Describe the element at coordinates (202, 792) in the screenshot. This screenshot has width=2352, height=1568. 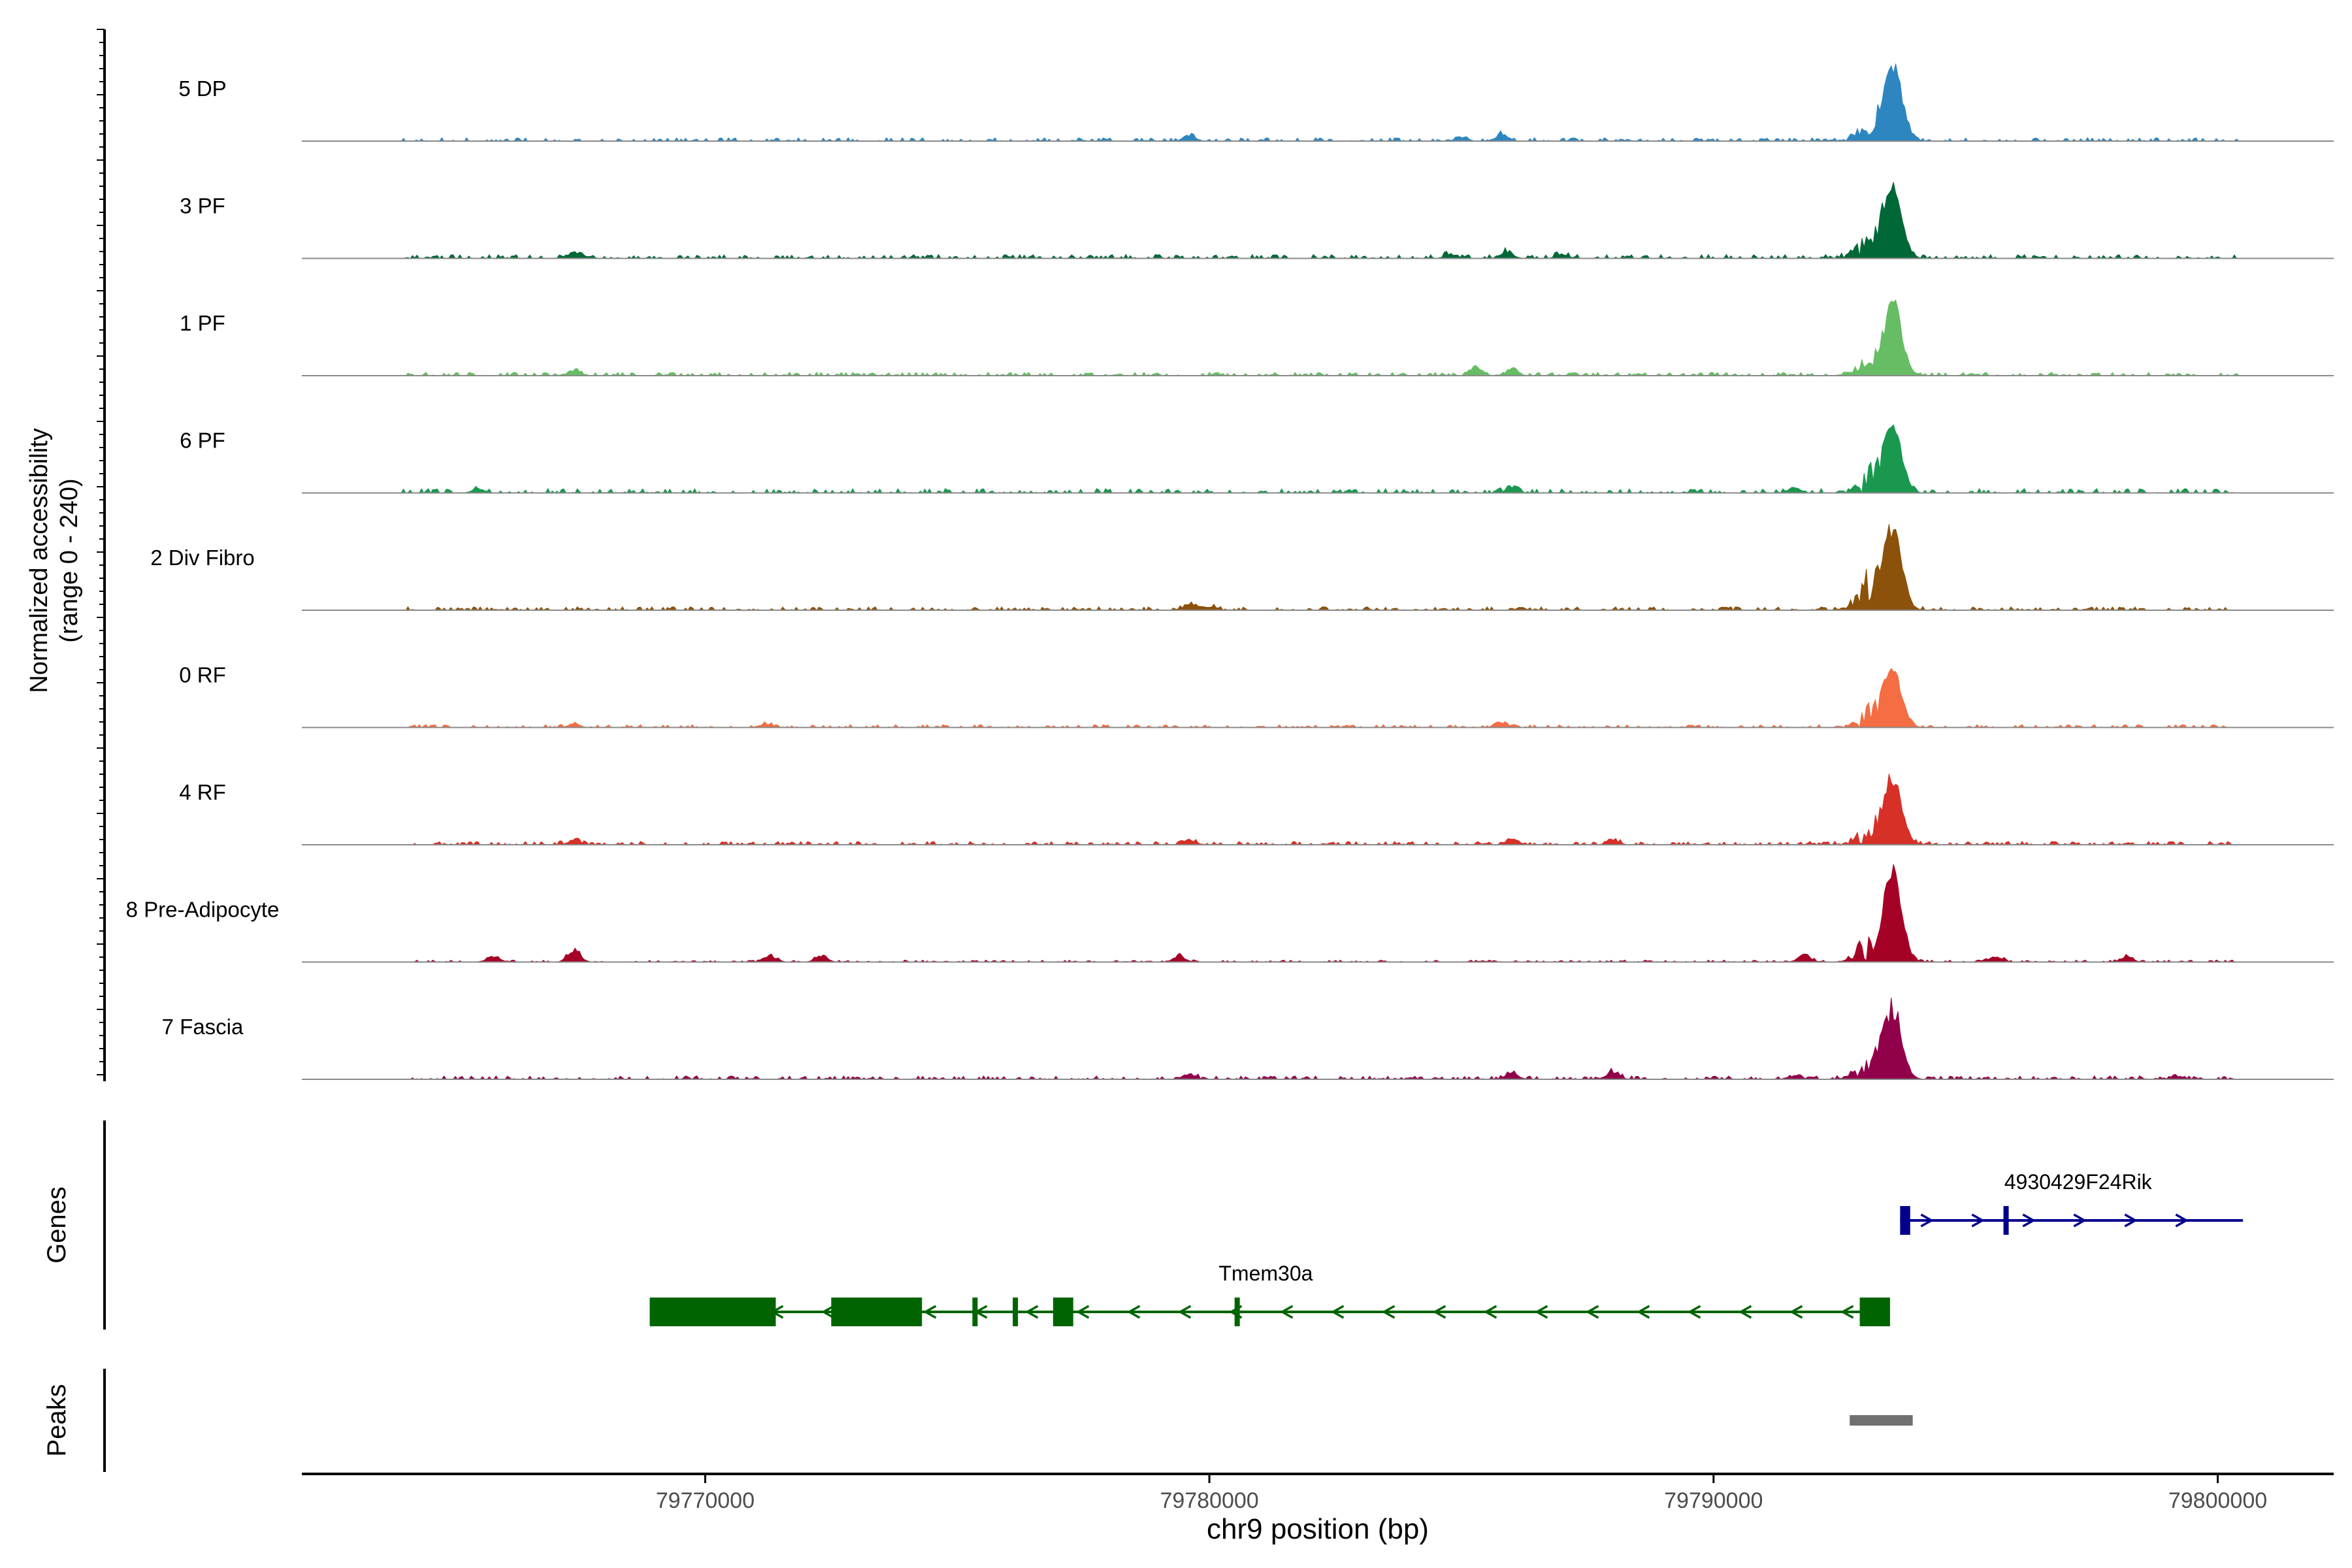
I see `track-label: 4 RF` at that location.